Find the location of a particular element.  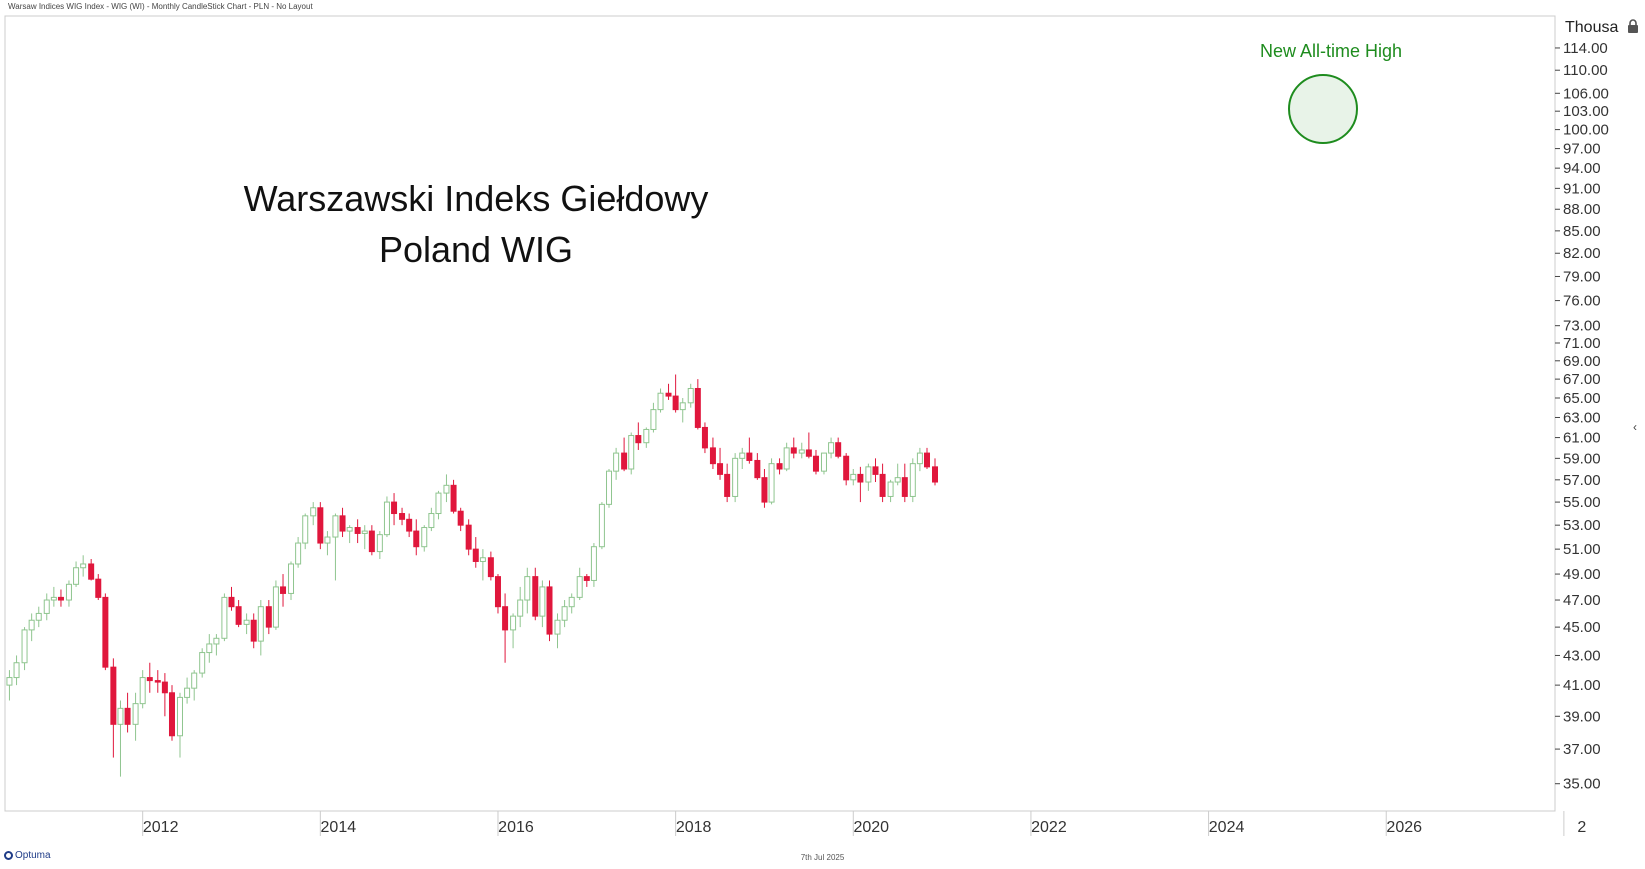

ath-highlight-circle is located at coordinates (1323, 109).